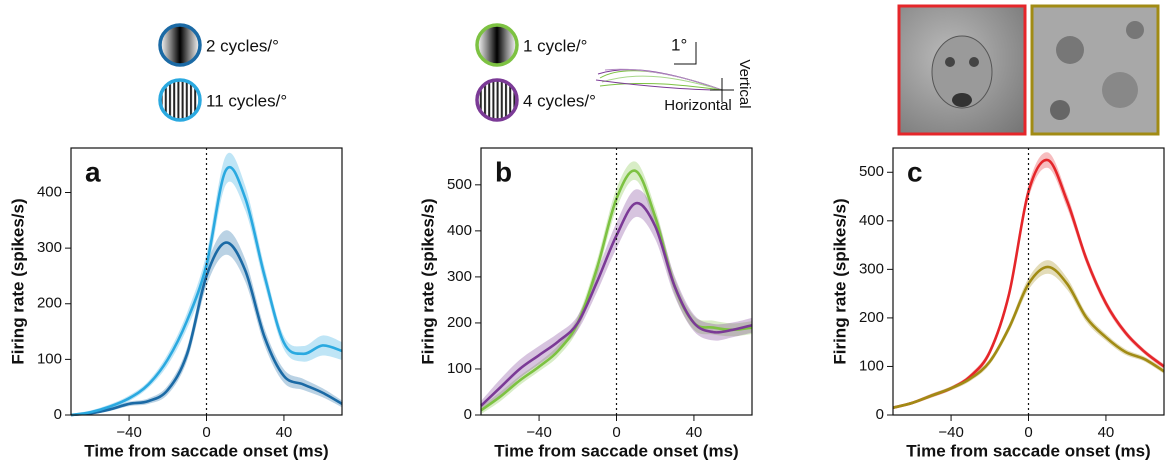  Describe the element at coordinates (698, 105) in the screenshot. I see `inset-horizontal-label: Horizontal` at that location.